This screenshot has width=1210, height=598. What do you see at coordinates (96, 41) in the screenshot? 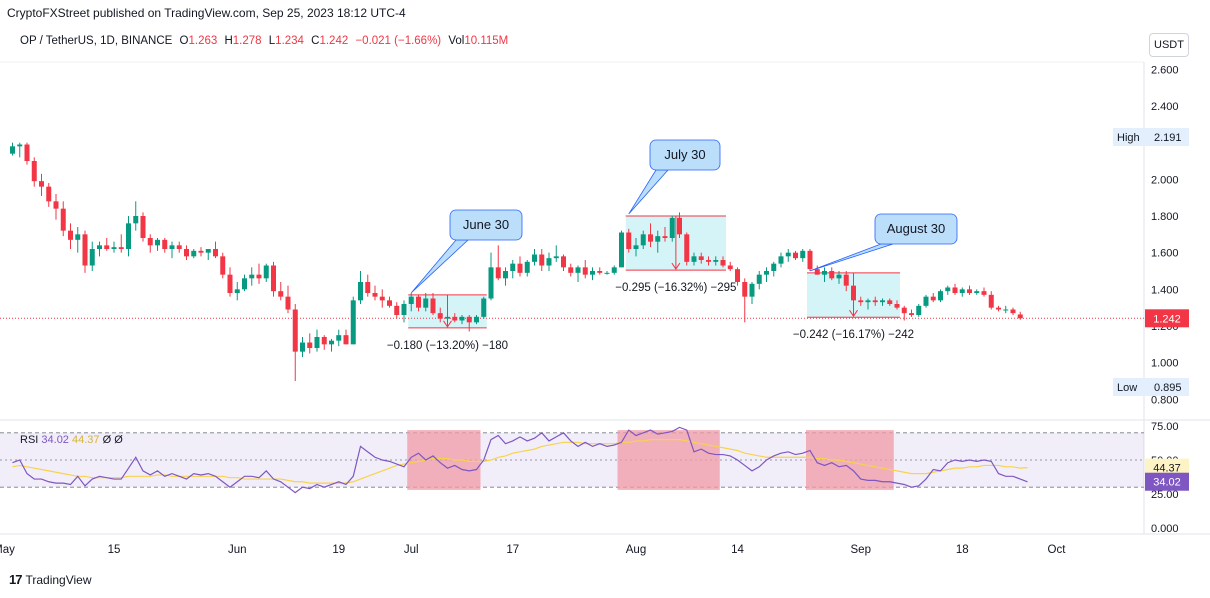
I see `symbol-name: OP / TetherUS, 1D, BINANCE` at bounding box center [96, 41].